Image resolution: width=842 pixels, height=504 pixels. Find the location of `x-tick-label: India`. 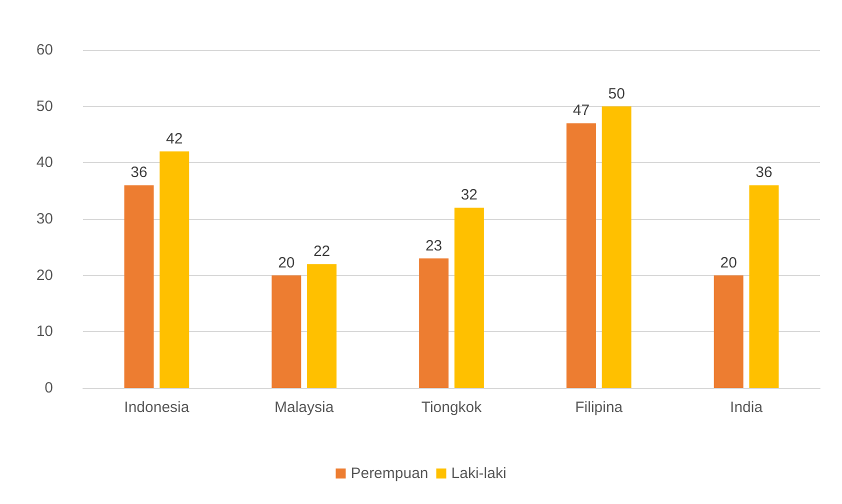

x-tick-label: India is located at coordinates (747, 407).